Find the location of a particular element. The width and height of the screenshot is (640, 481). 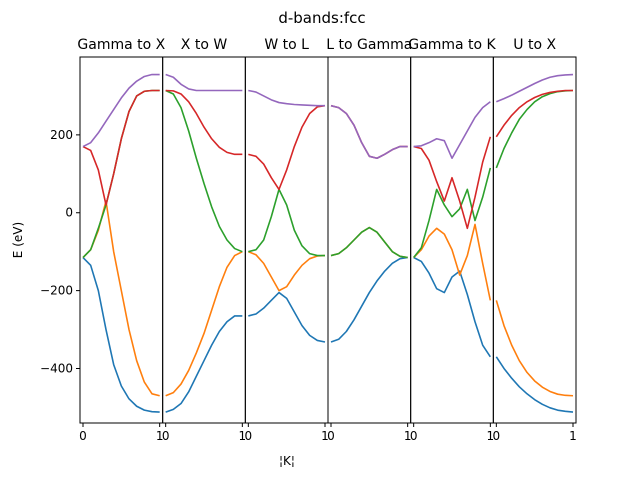

panel-title: Gamma to X is located at coordinates (121, 45).